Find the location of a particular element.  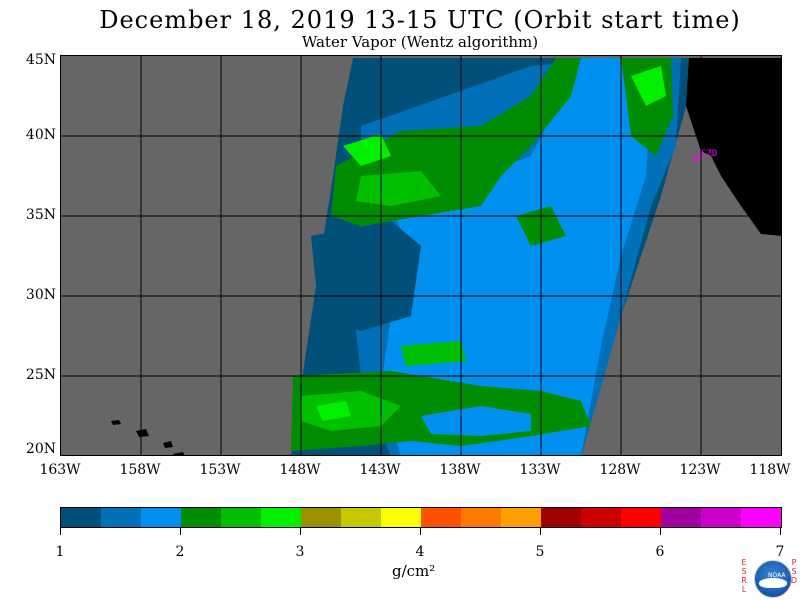

cb-tick-2: 2 is located at coordinates (180, 552).